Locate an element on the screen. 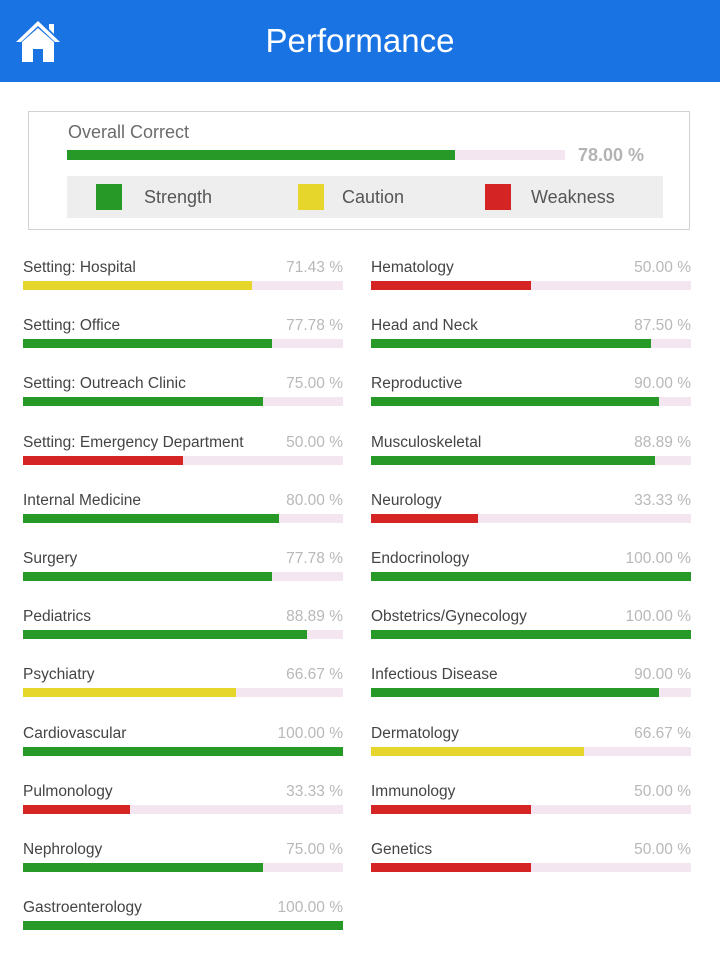 The image size is (720, 960). category-row: Pulmonology 33.33 % is located at coordinates (183, 808).